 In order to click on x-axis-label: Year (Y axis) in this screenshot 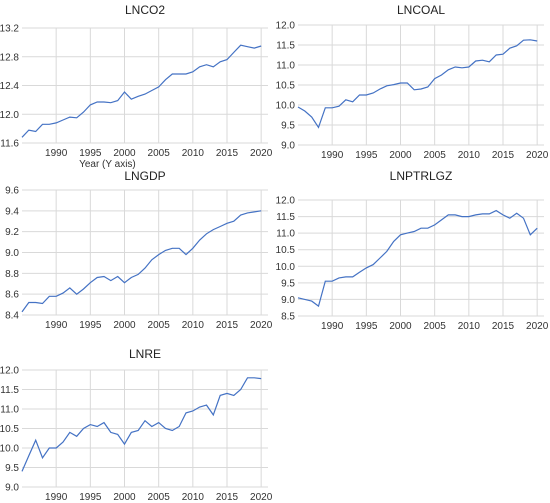, I will do `click(107, 164)`.